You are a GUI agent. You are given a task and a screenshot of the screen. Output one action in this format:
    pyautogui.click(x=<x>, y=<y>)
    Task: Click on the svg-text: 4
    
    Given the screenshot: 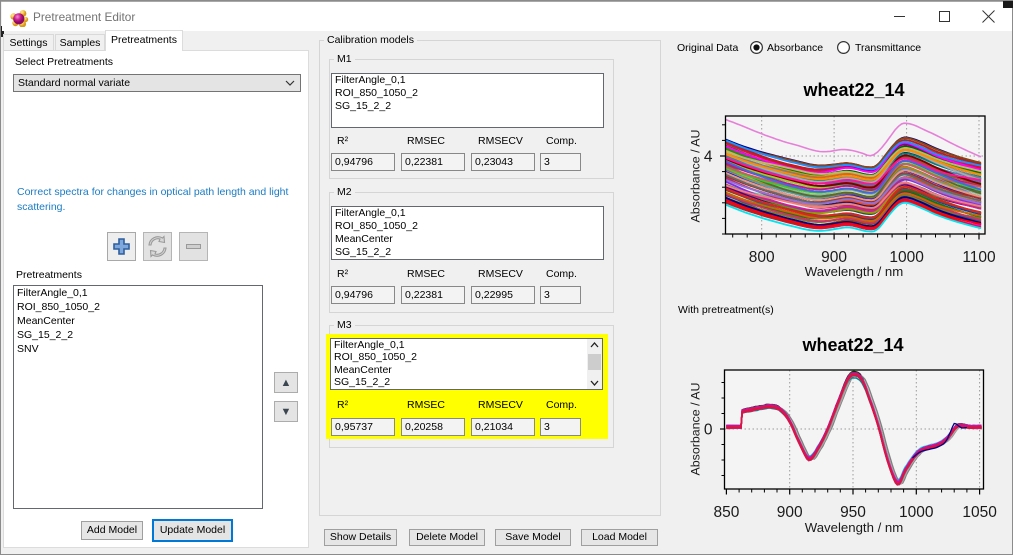 What is the action you would take?
    pyautogui.click(x=708, y=157)
    